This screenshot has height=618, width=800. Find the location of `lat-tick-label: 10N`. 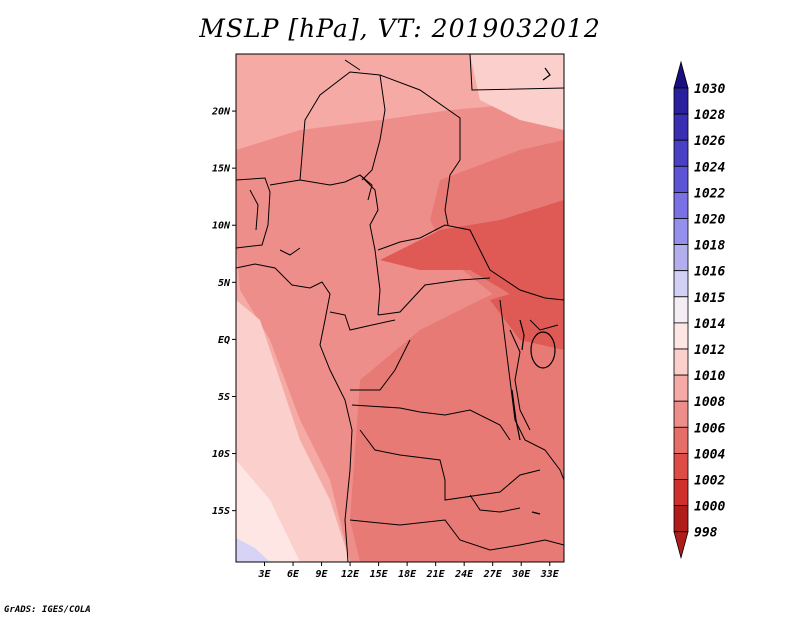

lat-tick-label: 10N is located at coordinates (221, 226).